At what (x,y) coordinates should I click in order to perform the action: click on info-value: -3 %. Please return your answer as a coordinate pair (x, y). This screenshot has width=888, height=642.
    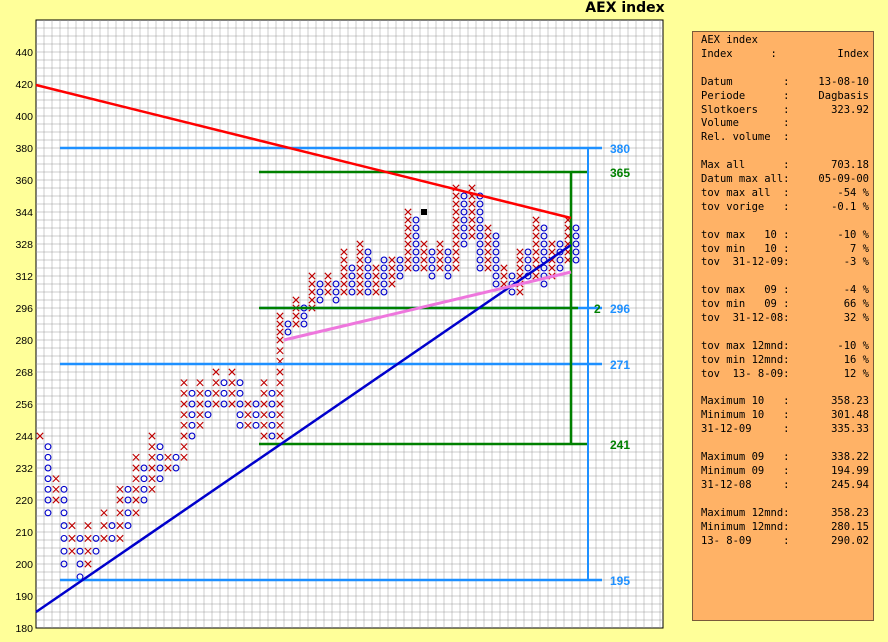
    Looking at the image, I should click on (856, 262).